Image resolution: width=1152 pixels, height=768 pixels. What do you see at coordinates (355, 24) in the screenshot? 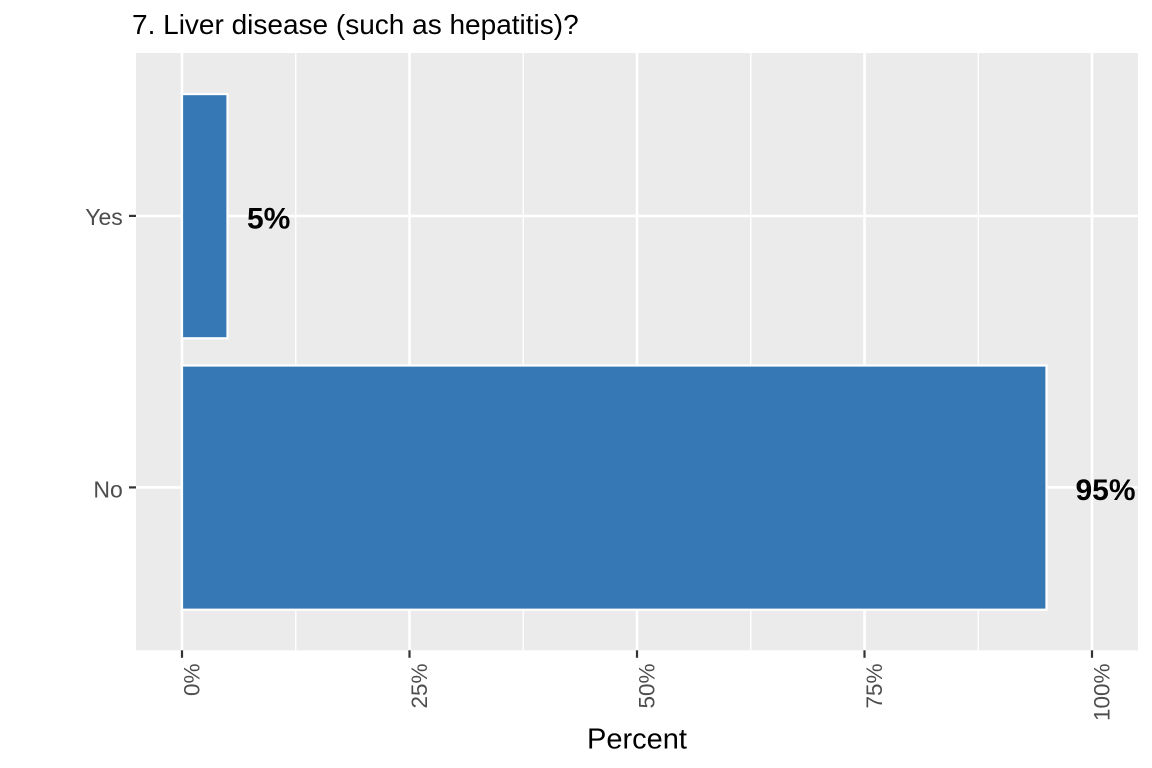
I see `svg-text:7. Liver disease (such as hepa: 7. Liver disease (such as hepatitis)?` at bounding box center [355, 24].